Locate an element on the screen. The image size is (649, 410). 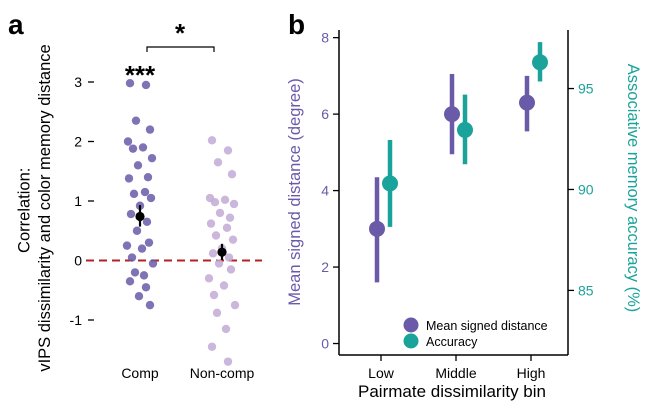
panel-b-left-tick-label: 6 is located at coordinates (325, 114).